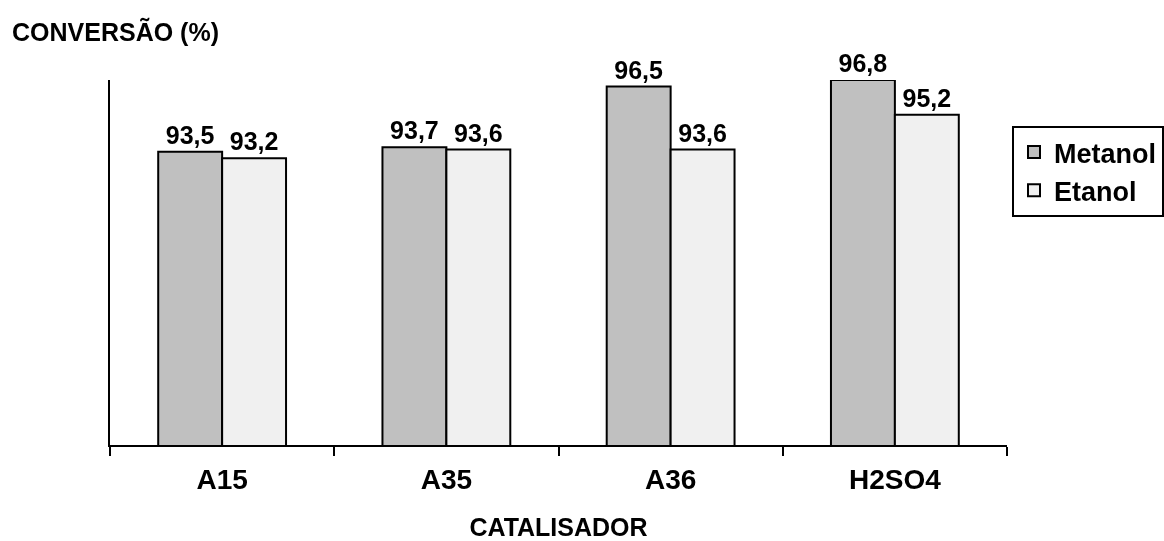 This screenshot has height=541, width=1164. I want to click on x-axis-title: CATALISADOR, so click(558, 527).